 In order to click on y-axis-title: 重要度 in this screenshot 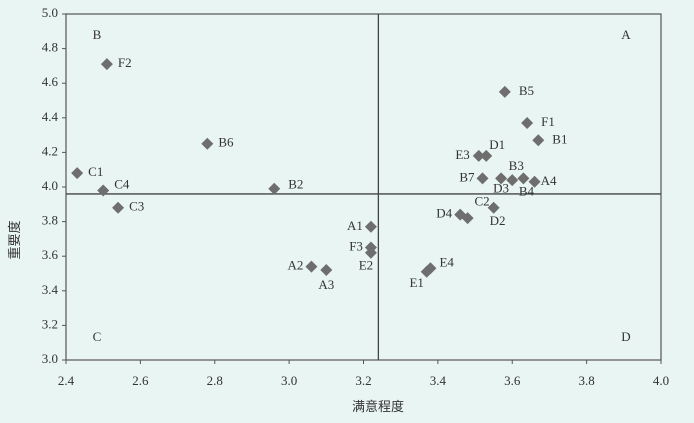, I will do `click(14, 239)`.